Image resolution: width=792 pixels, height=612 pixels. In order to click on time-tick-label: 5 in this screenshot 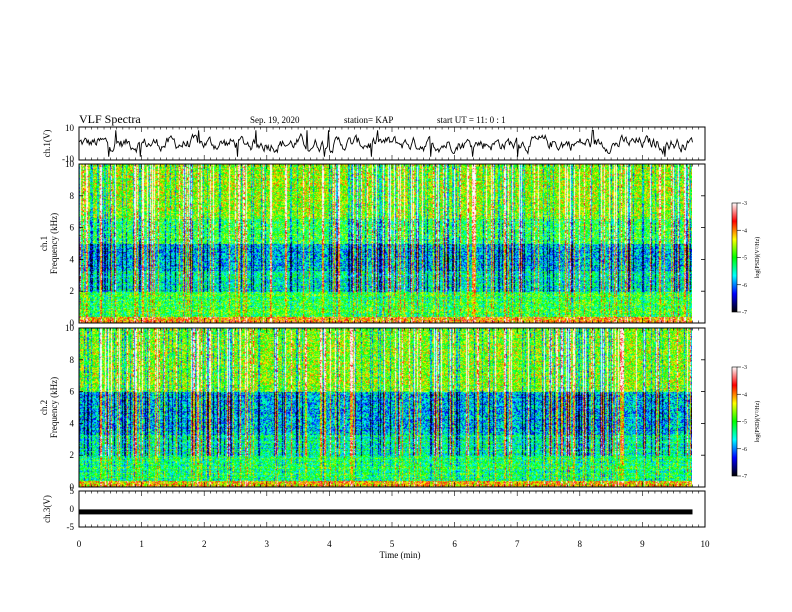, I will do `click(392, 544)`.